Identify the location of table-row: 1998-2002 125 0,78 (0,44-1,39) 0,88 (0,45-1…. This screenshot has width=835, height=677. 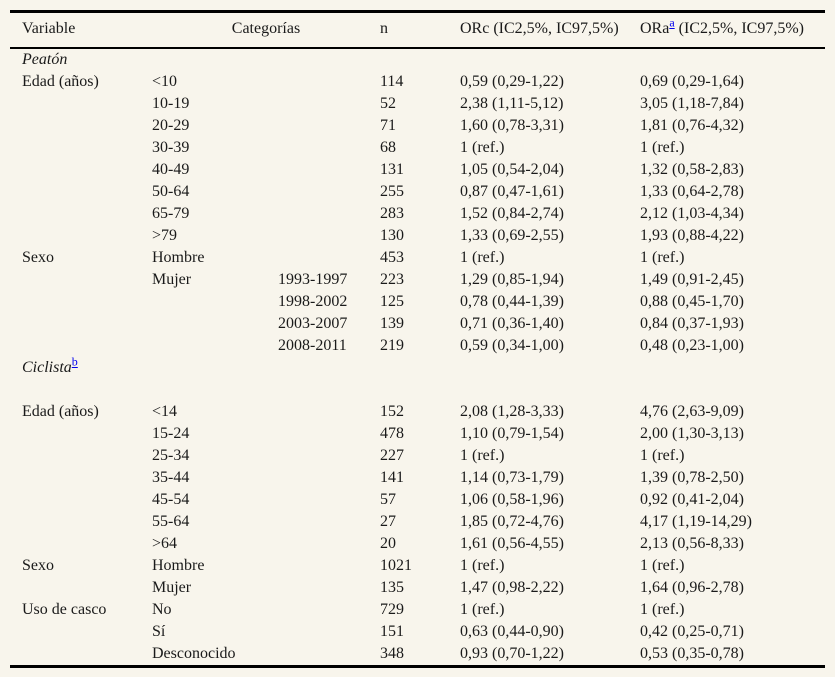
(417, 302).